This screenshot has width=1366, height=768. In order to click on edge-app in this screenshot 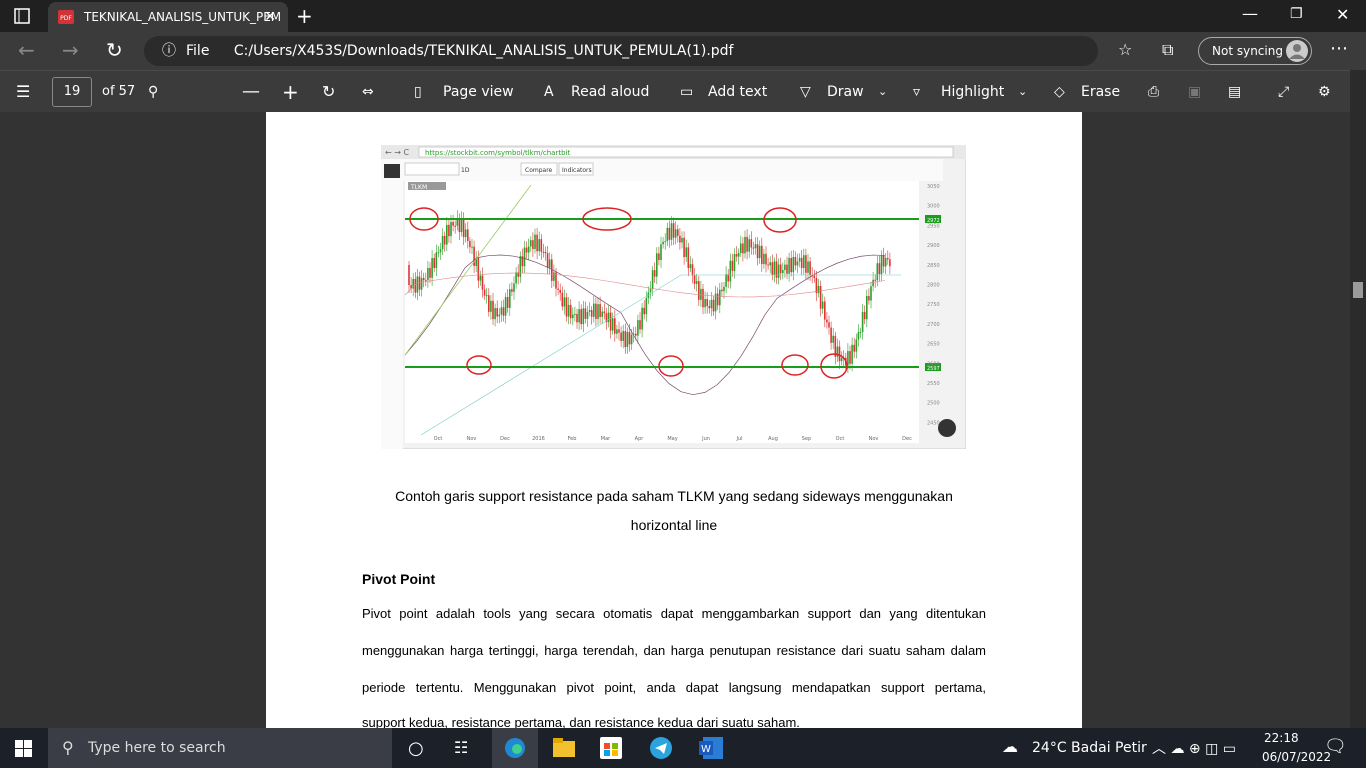, I will do `click(515, 748)`.